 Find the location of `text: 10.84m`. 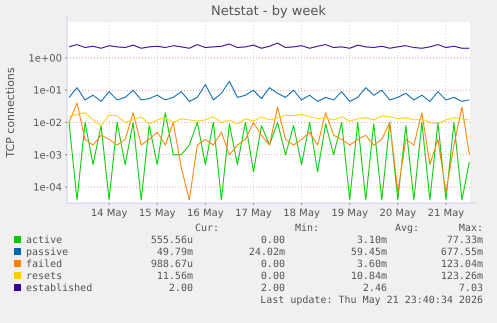

text: 10.84m is located at coordinates (368, 276).